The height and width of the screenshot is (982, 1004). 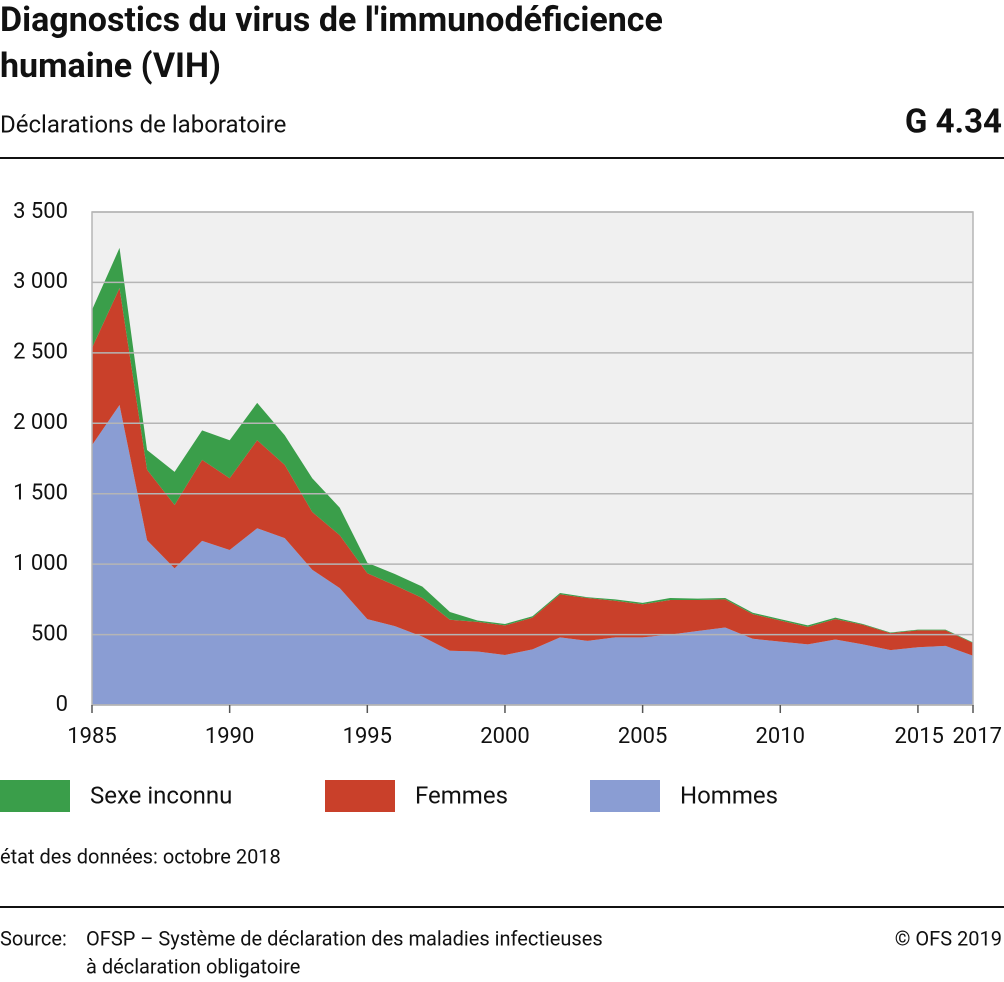 What do you see at coordinates (504, 736) in the screenshot?
I see `x-tick-label: 2000` at bounding box center [504, 736].